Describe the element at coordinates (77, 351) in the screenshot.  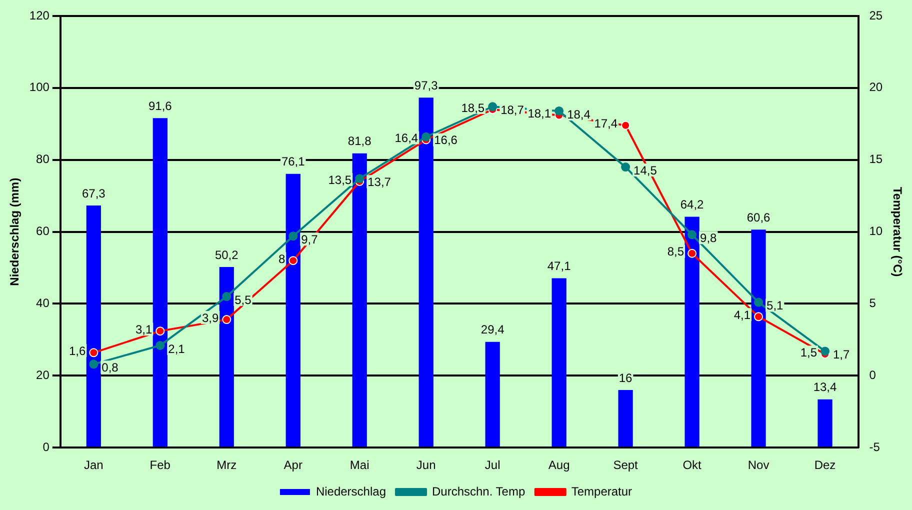
I see `data-label: 1,6` at that location.